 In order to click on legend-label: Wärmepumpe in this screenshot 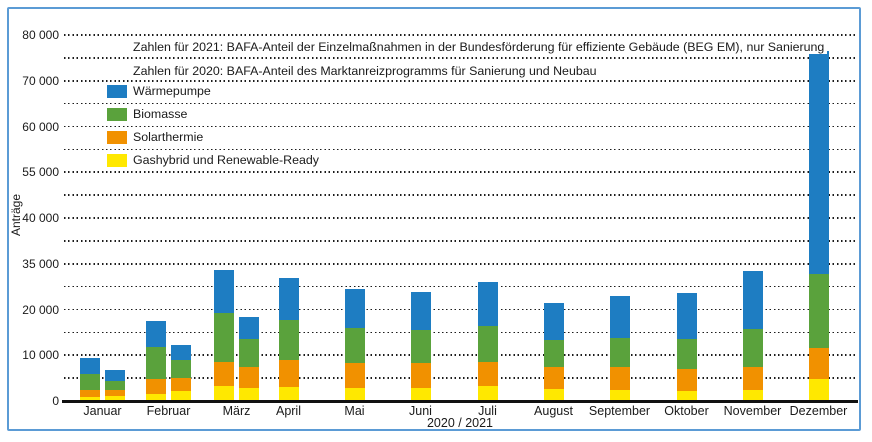, I will do `click(172, 91)`.